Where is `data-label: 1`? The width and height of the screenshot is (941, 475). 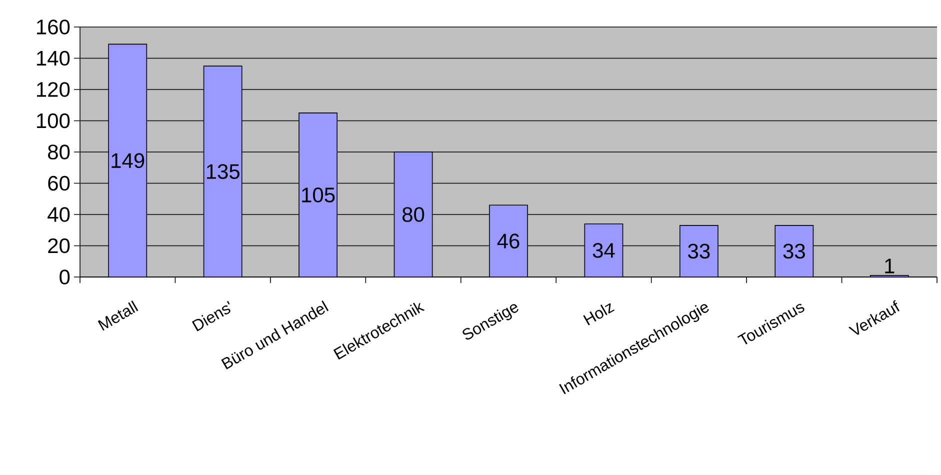
data-label: 1 is located at coordinates (889, 266).